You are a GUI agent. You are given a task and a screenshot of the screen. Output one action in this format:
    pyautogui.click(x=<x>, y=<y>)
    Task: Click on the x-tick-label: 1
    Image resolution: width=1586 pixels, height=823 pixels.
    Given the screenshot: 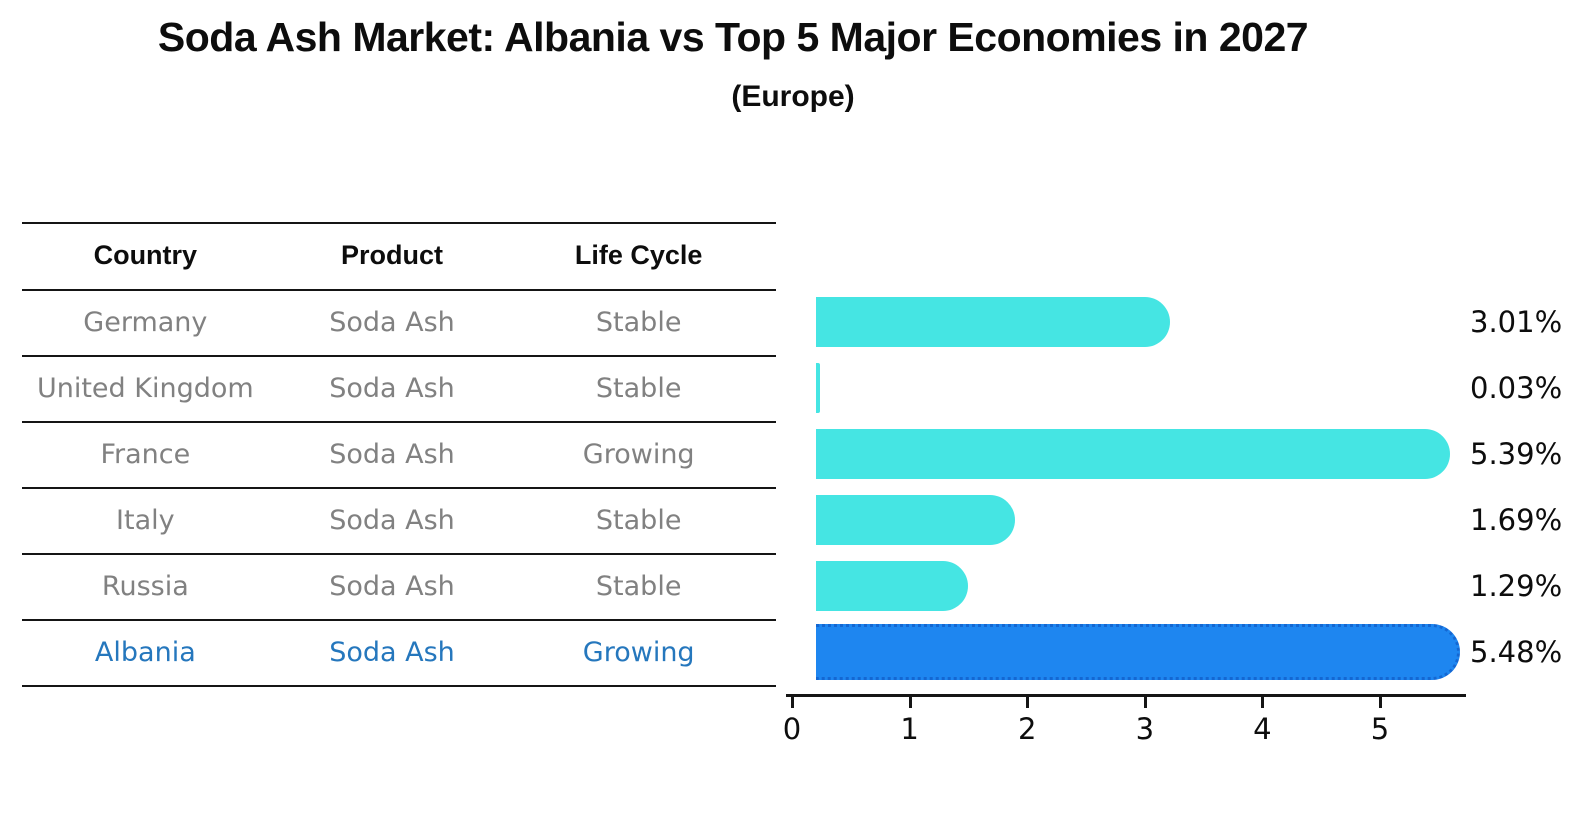 What is the action you would take?
    pyautogui.click(x=909, y=729)
    